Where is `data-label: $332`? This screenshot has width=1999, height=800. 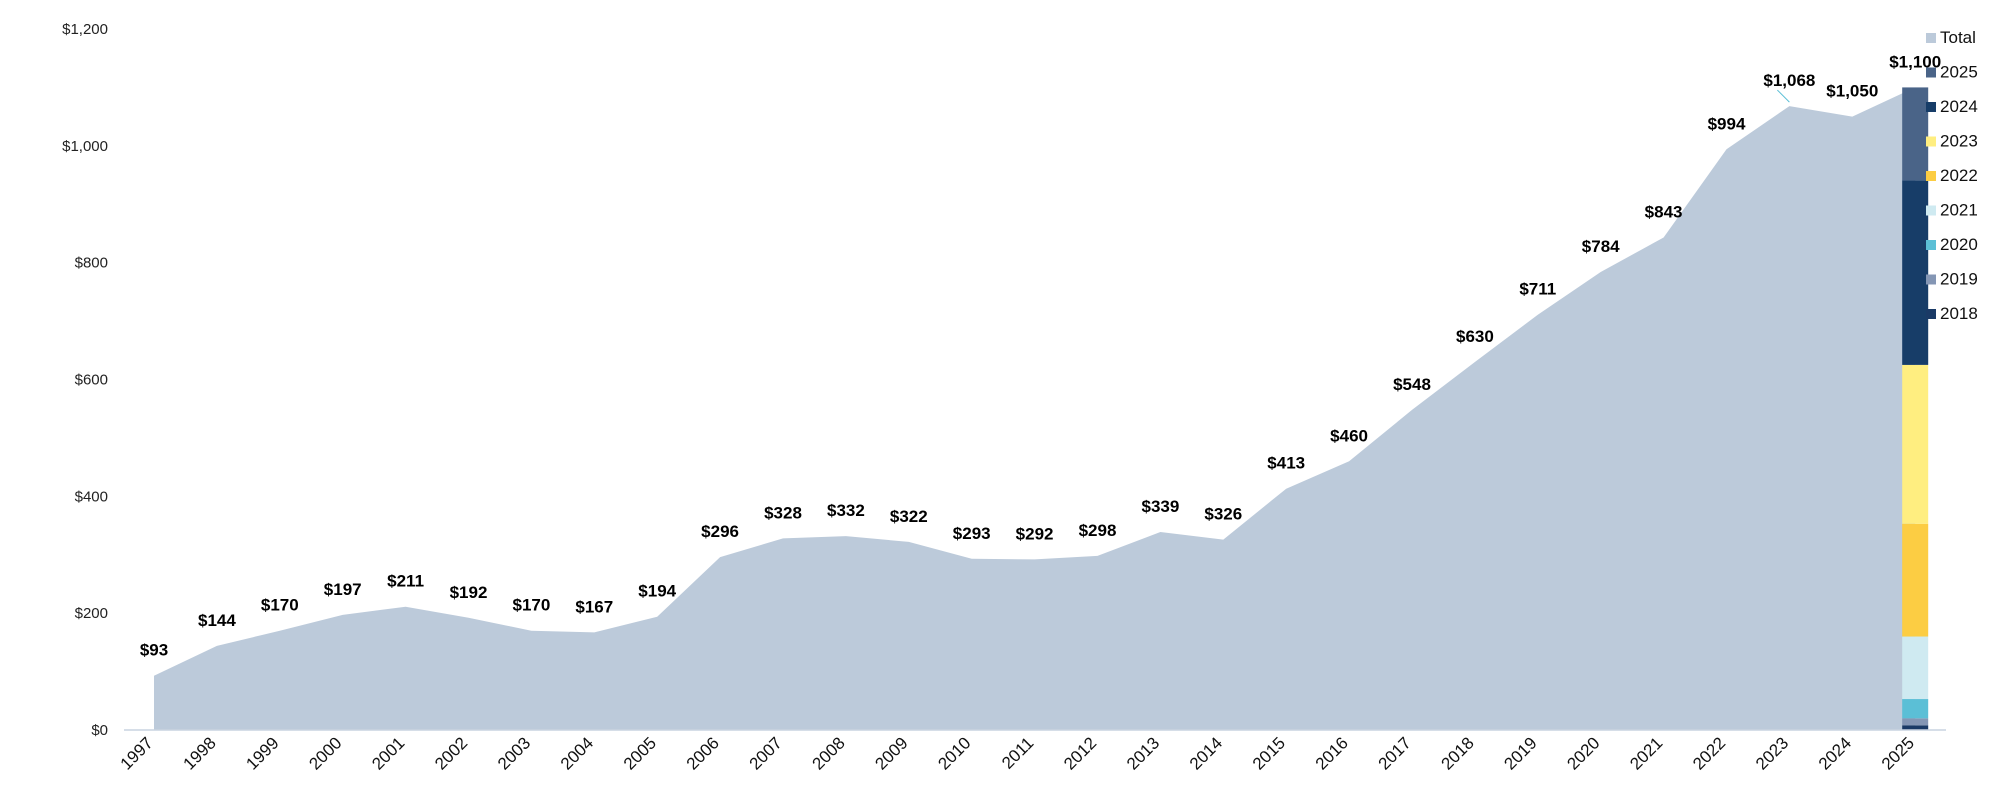
data-label: $332 is located at coordinates (846, 510).